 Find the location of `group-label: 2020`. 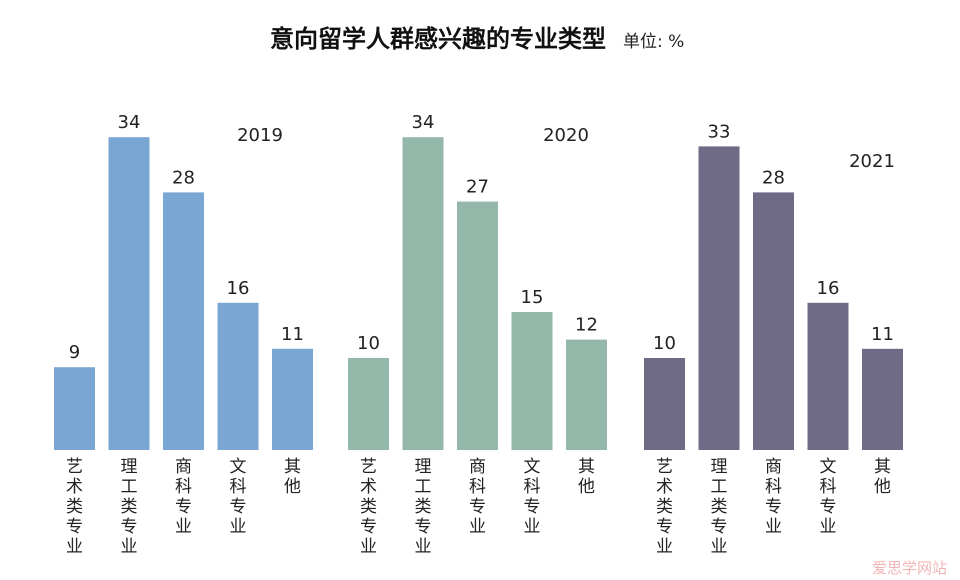

group-label: 2020 is located at coordinates (566, 135).